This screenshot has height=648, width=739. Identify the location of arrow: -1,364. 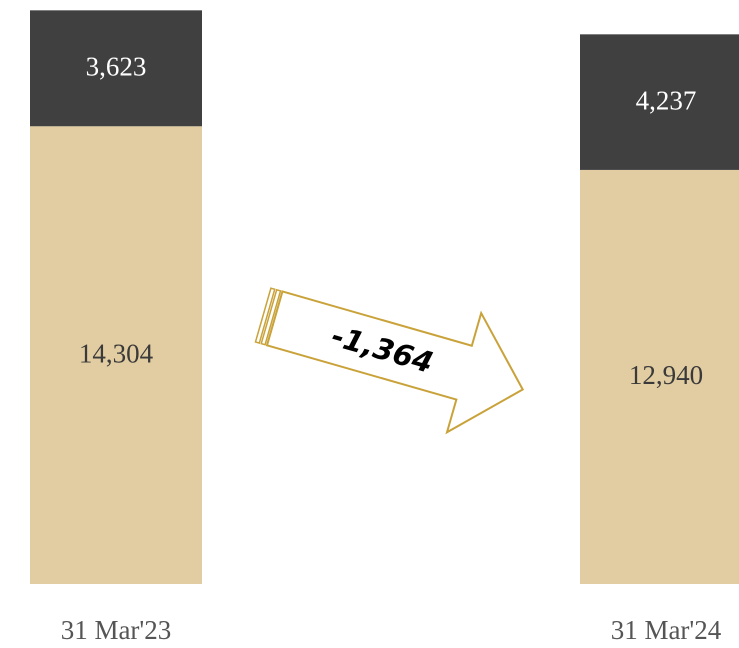
(389, 361).